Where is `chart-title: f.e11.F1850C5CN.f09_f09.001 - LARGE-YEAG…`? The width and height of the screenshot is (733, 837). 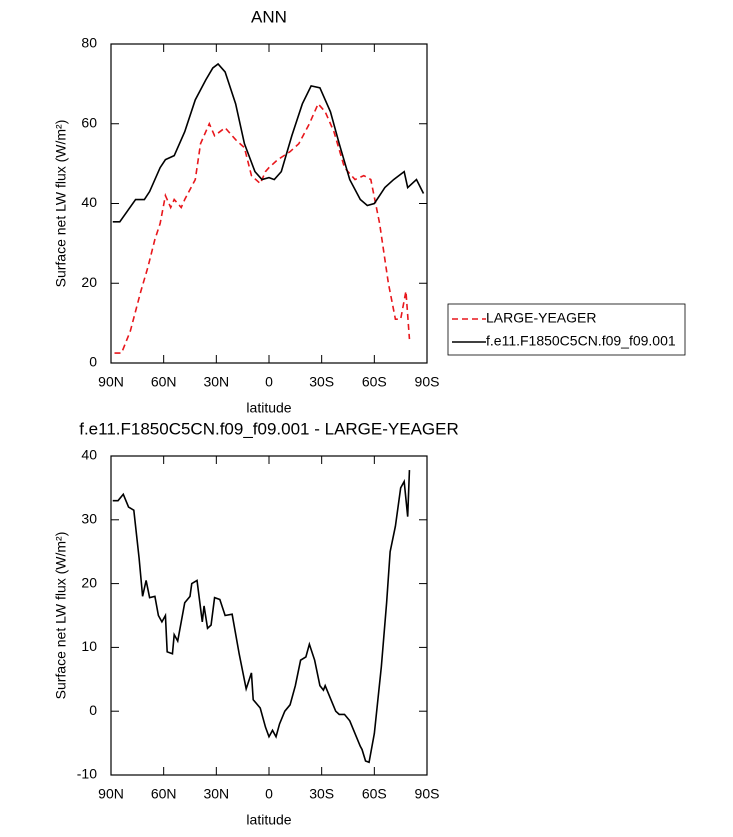
chart-title: f.e11.F1850C5CN.f09_f09.001 - LARGE-YEAG… is located at coordinates (269, 428).